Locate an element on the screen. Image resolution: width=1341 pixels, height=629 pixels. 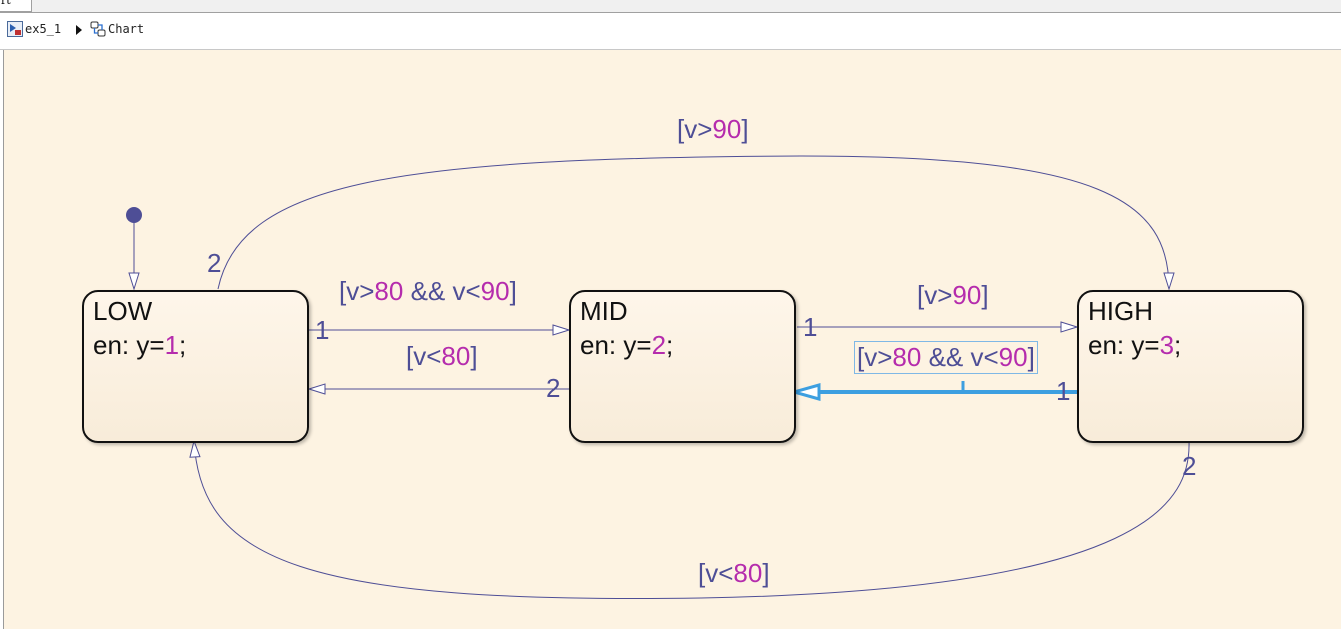
breadcrumb: ex5_1 Chart is located at coordinates (670, 31).